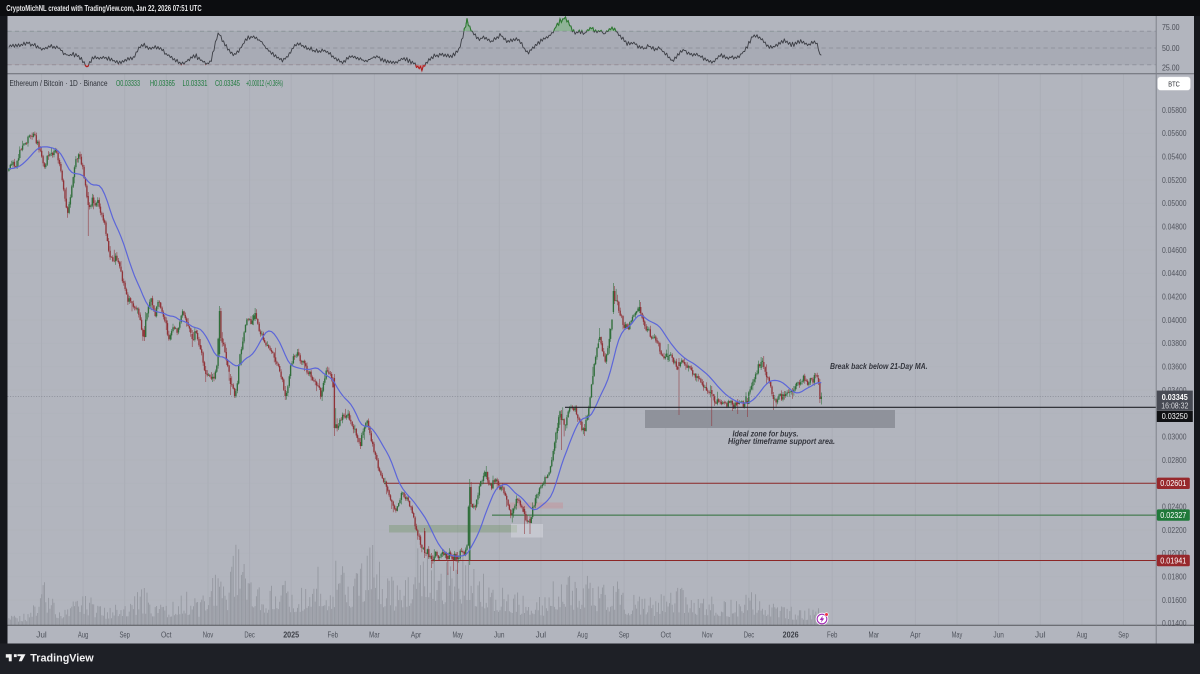 This screenshot has height=674, width=1200. I want to click on svg-text: 0.01400, so click(1174, 623).